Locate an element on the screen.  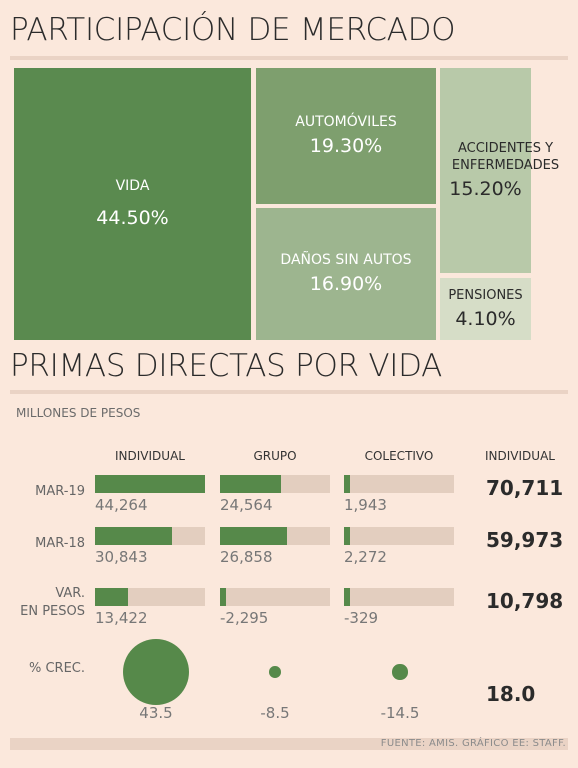
row-total: 70,711 is located at coordinates (525, 488).